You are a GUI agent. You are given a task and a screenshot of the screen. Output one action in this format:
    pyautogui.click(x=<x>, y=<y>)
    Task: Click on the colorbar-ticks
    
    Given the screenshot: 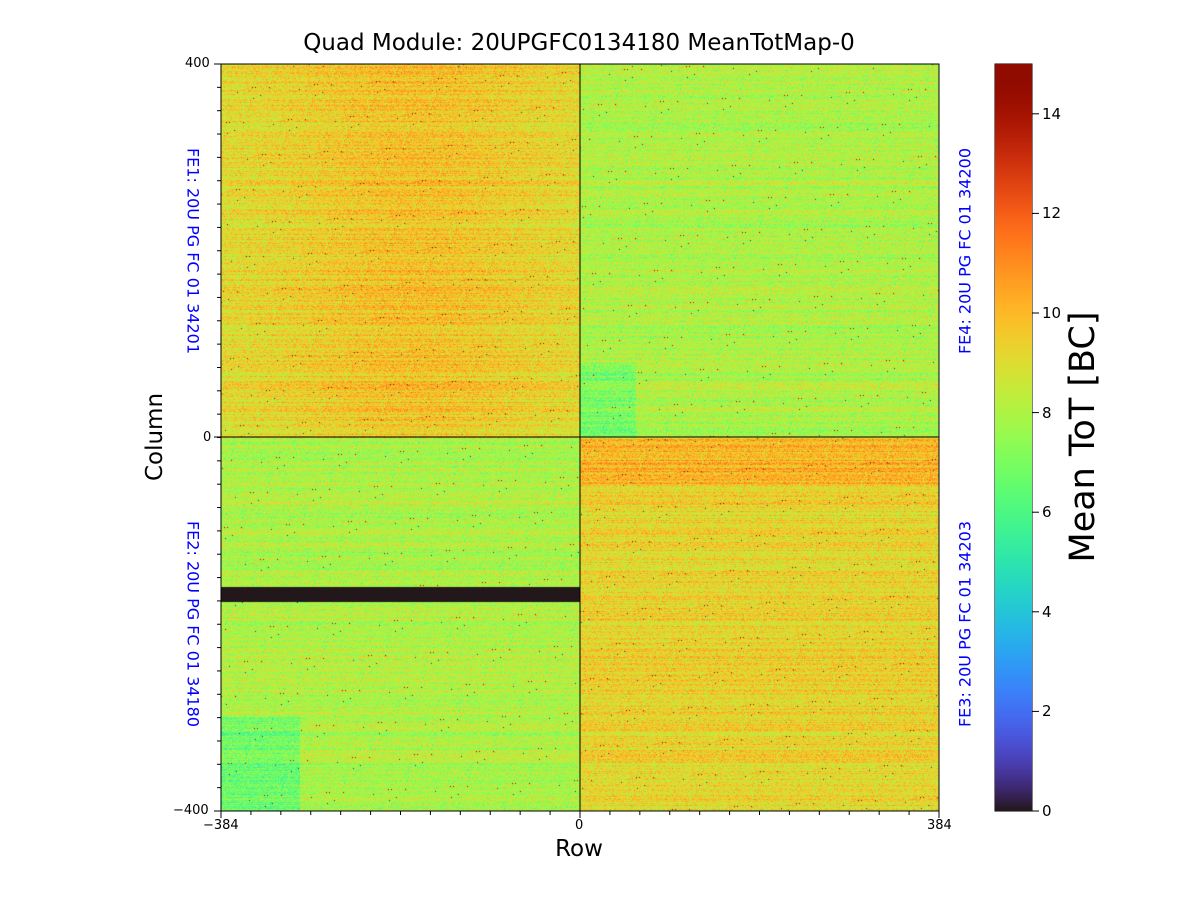 What is the action you would take?
    pyautogui.click(x=1035, y=462)
    